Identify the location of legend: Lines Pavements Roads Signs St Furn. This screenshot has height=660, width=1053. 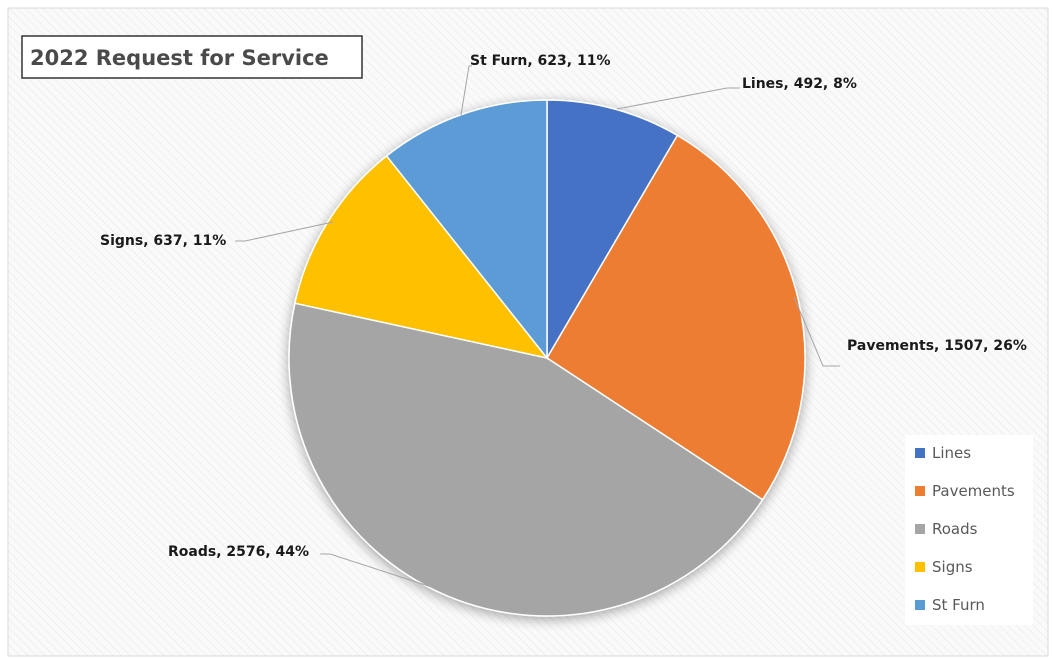
(969, 530).